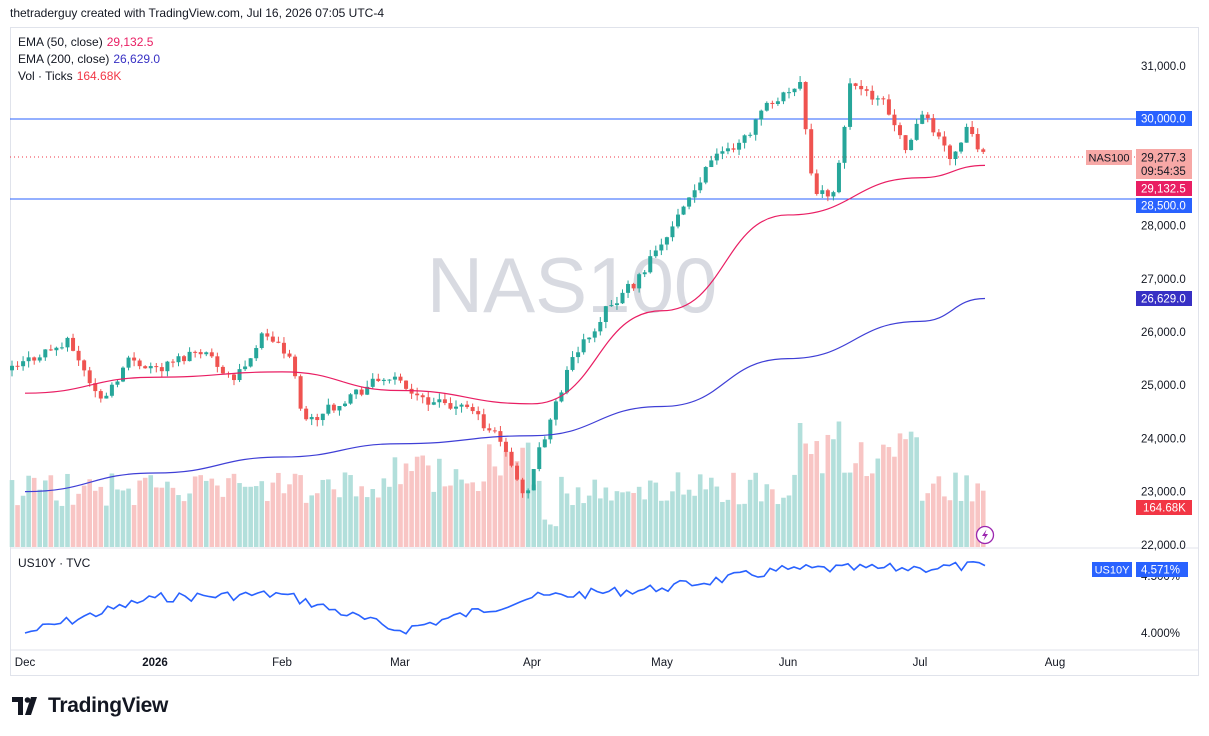 This screenshot has width=1209, height=736. I want to click on lightning-icon, so click(985, 535).